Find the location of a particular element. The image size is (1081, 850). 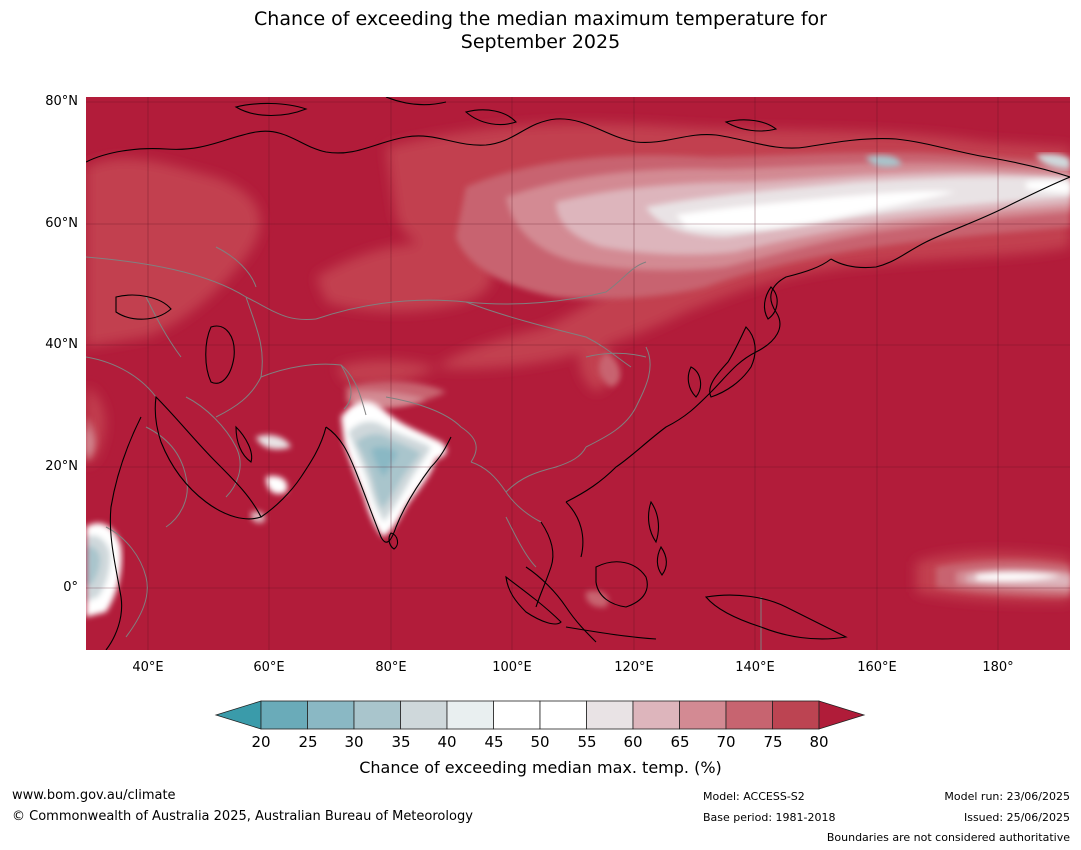

latitude-label-20n: 20°N is located at coordinates (61, 466).